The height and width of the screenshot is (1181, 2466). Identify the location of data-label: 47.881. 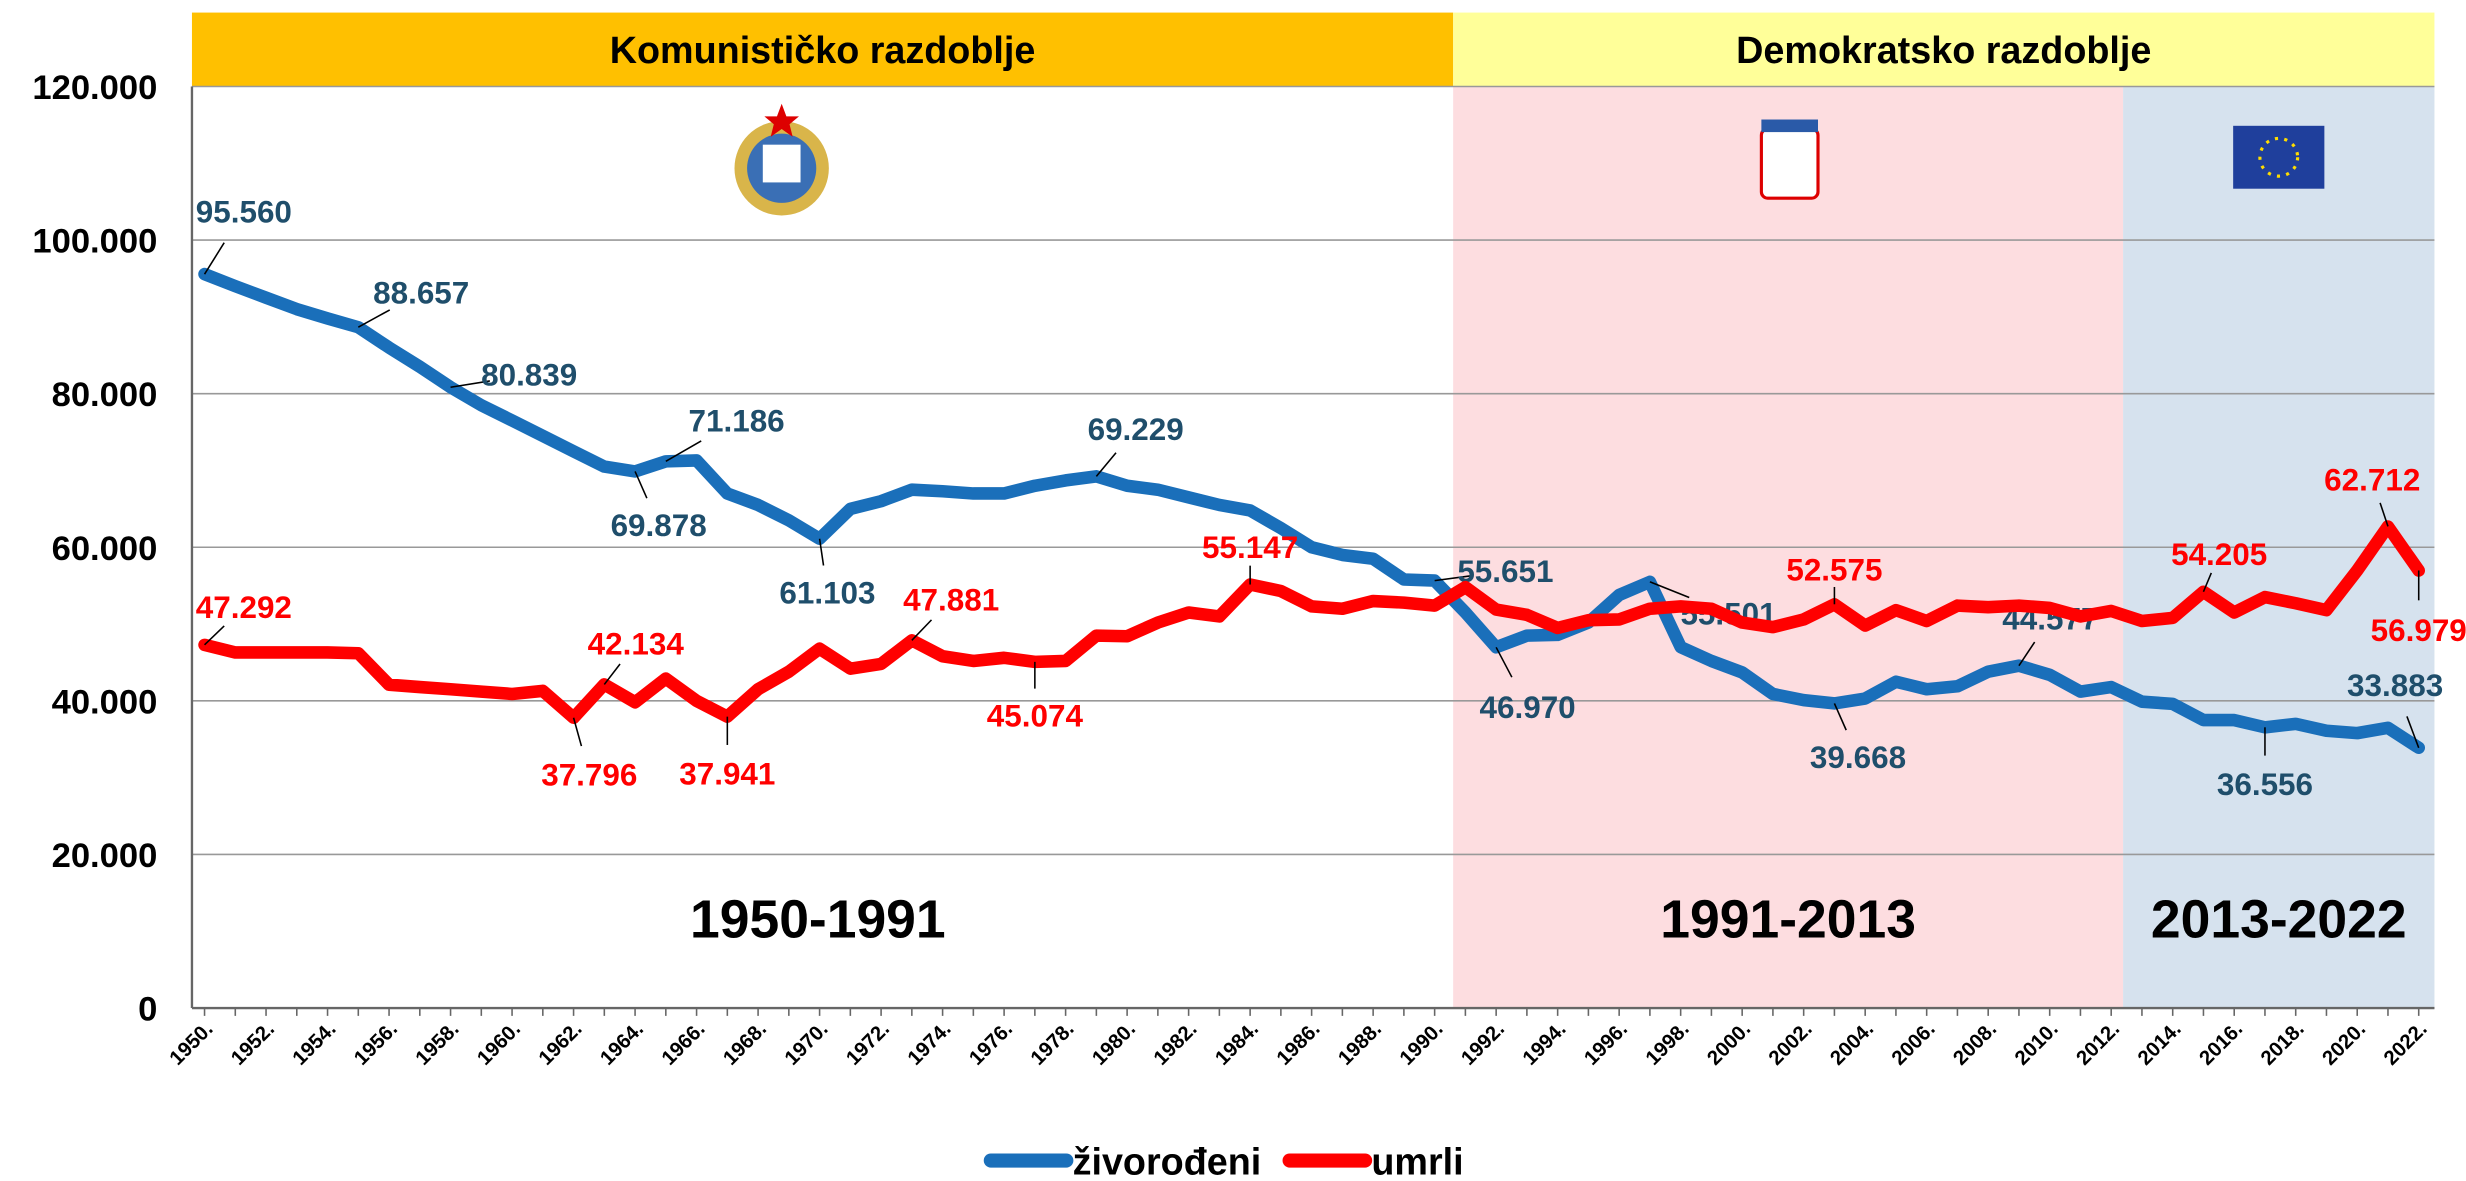
(951, 599).